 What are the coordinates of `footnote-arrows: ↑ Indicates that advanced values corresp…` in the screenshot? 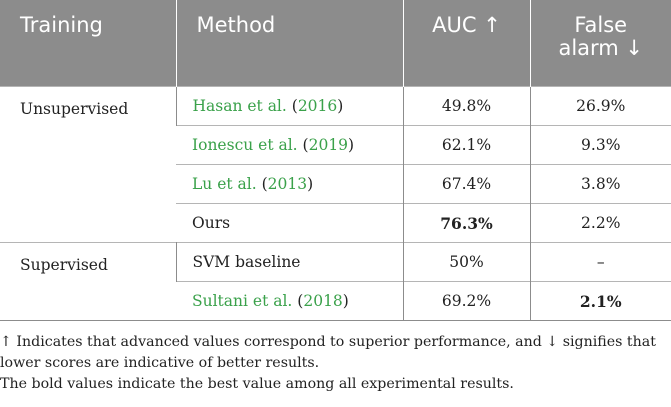 It's located at (328, 352).